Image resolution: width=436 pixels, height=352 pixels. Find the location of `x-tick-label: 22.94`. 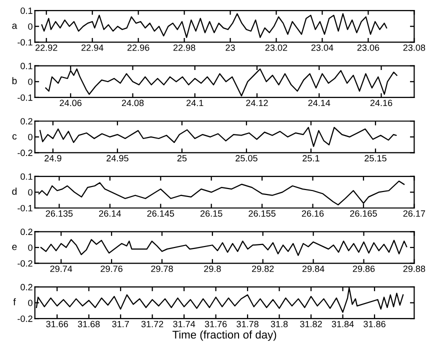

x-tick-label: 22.94 is located at coordinates (93, 47).